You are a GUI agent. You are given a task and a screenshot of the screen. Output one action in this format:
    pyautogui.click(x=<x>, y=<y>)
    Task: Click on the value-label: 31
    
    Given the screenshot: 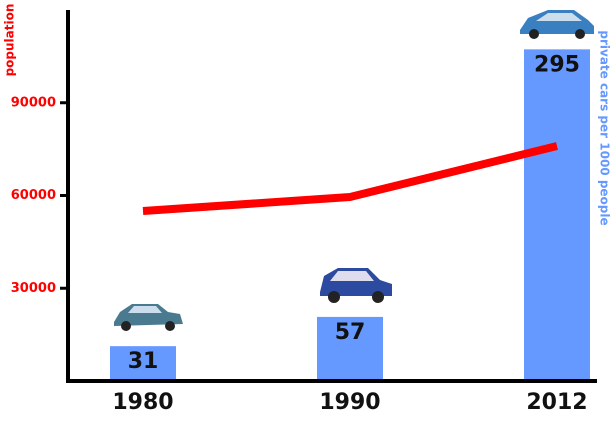 What is the action you would take?
    pyautogui.click(x=143, y=361)
    